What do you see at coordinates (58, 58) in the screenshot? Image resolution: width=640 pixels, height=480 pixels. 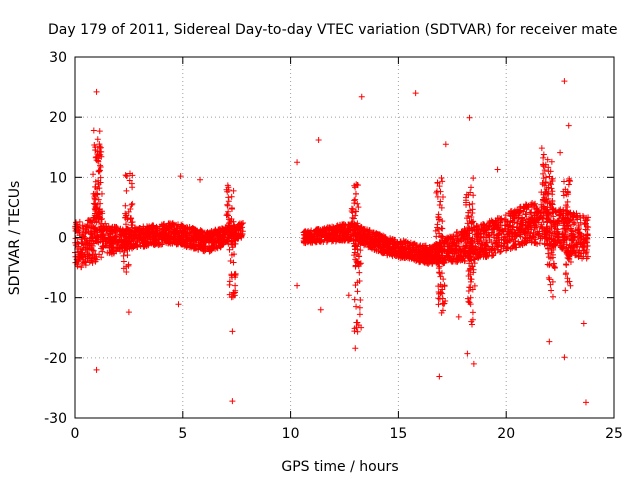 I see `y-tick-label: 30` at bounding box center [58, 58].